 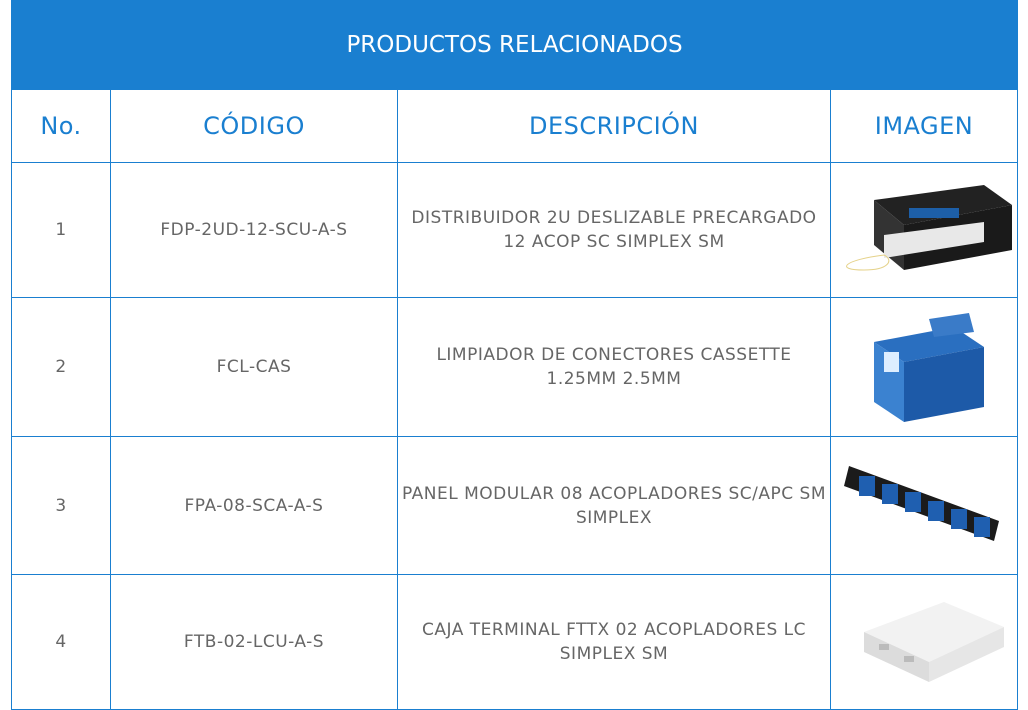 What do you see at coordinates (253, 642) in the screenshot?
I see `product-code: FTB-02-LCU-A-S` at bounding box center [253, 642].